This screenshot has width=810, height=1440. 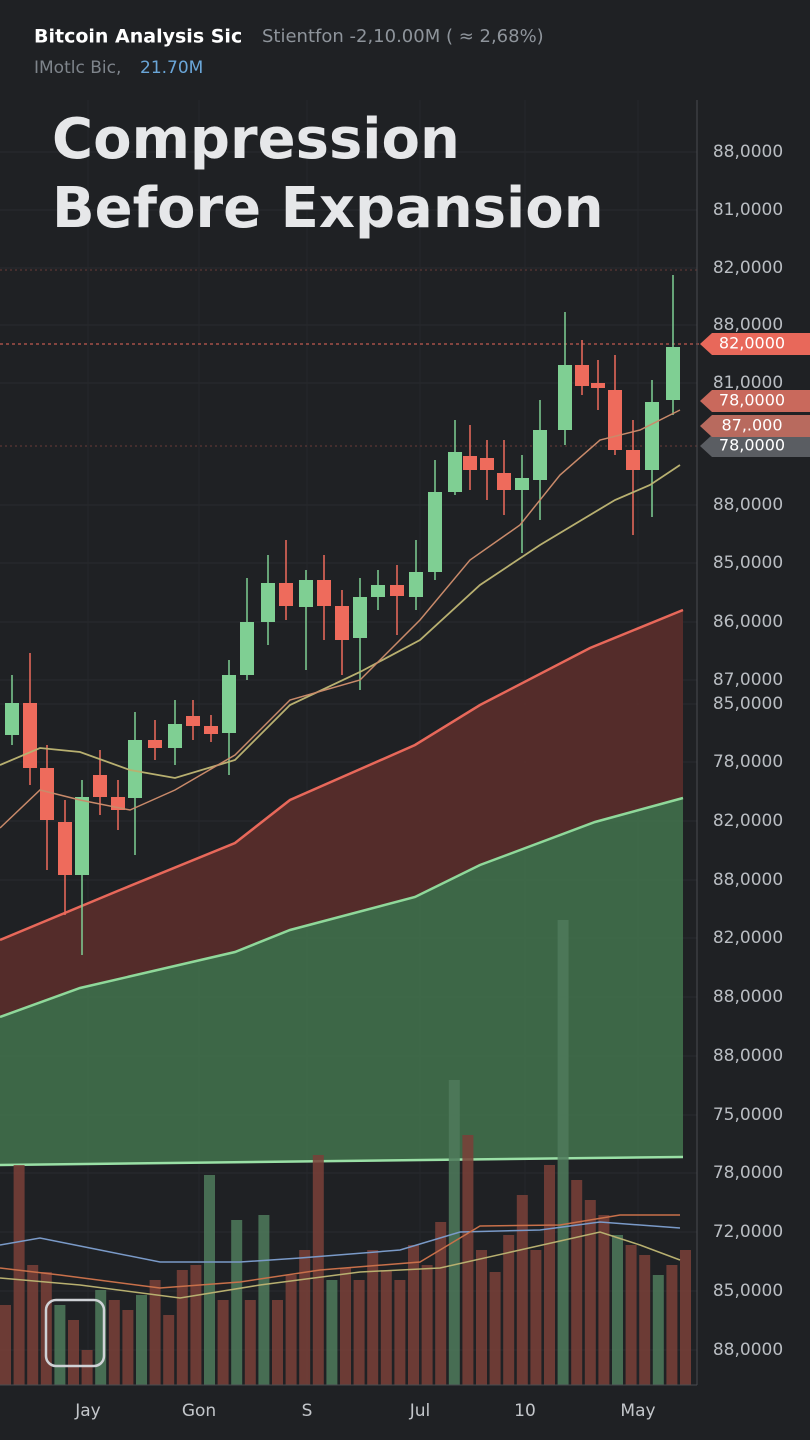 I want to click on sub-value: 21.70M, so click(x=171, y=68).